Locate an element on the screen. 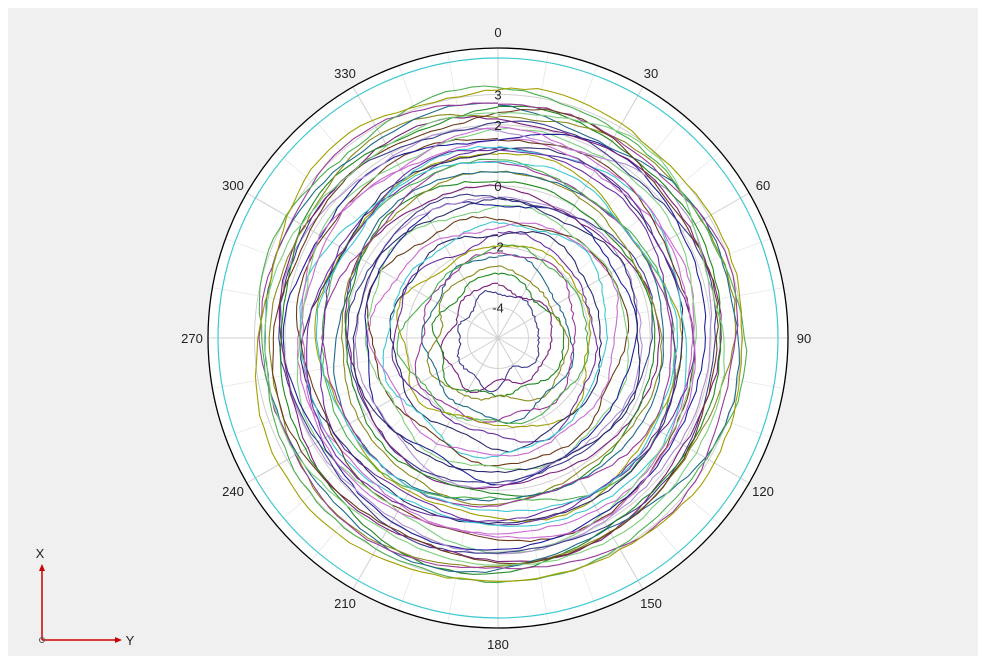  radial-tick-label: 2 is located at coordinates (497, 125).